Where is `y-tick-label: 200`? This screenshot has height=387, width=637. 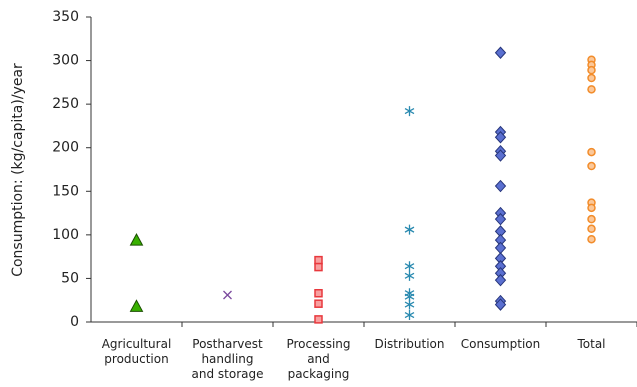 y-tick-label: 200 is located at coordinates (65, 148).